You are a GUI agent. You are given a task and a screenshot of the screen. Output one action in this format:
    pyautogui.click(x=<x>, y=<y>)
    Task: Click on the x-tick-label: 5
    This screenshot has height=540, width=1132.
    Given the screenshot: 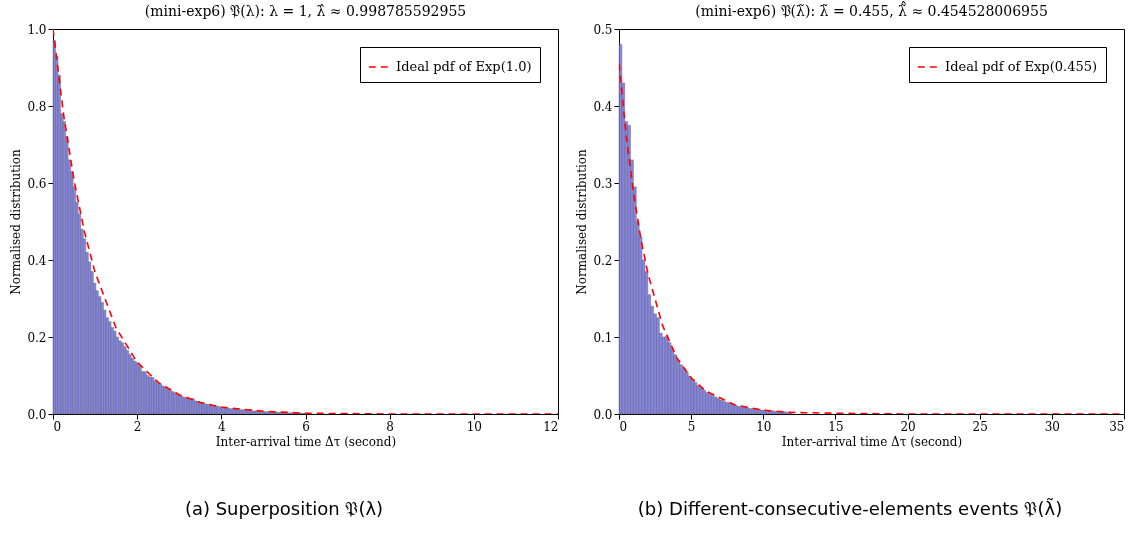 What is the action you would take?
    pyautogui.click(x=691, y=426)
    